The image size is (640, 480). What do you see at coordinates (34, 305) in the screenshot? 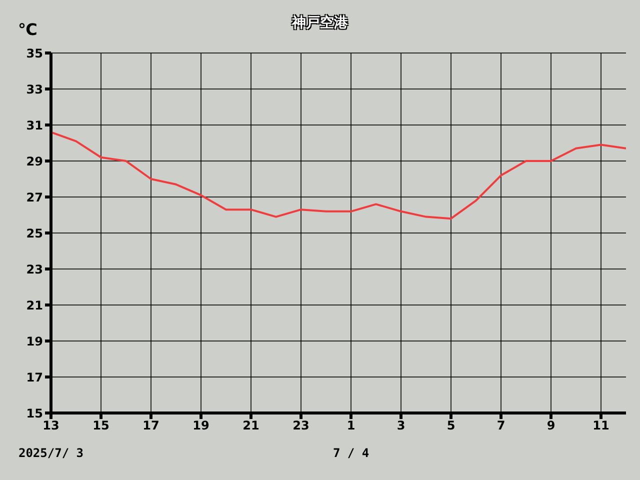
I see `y-tick-label: 21` at bounding box center [34, 305].